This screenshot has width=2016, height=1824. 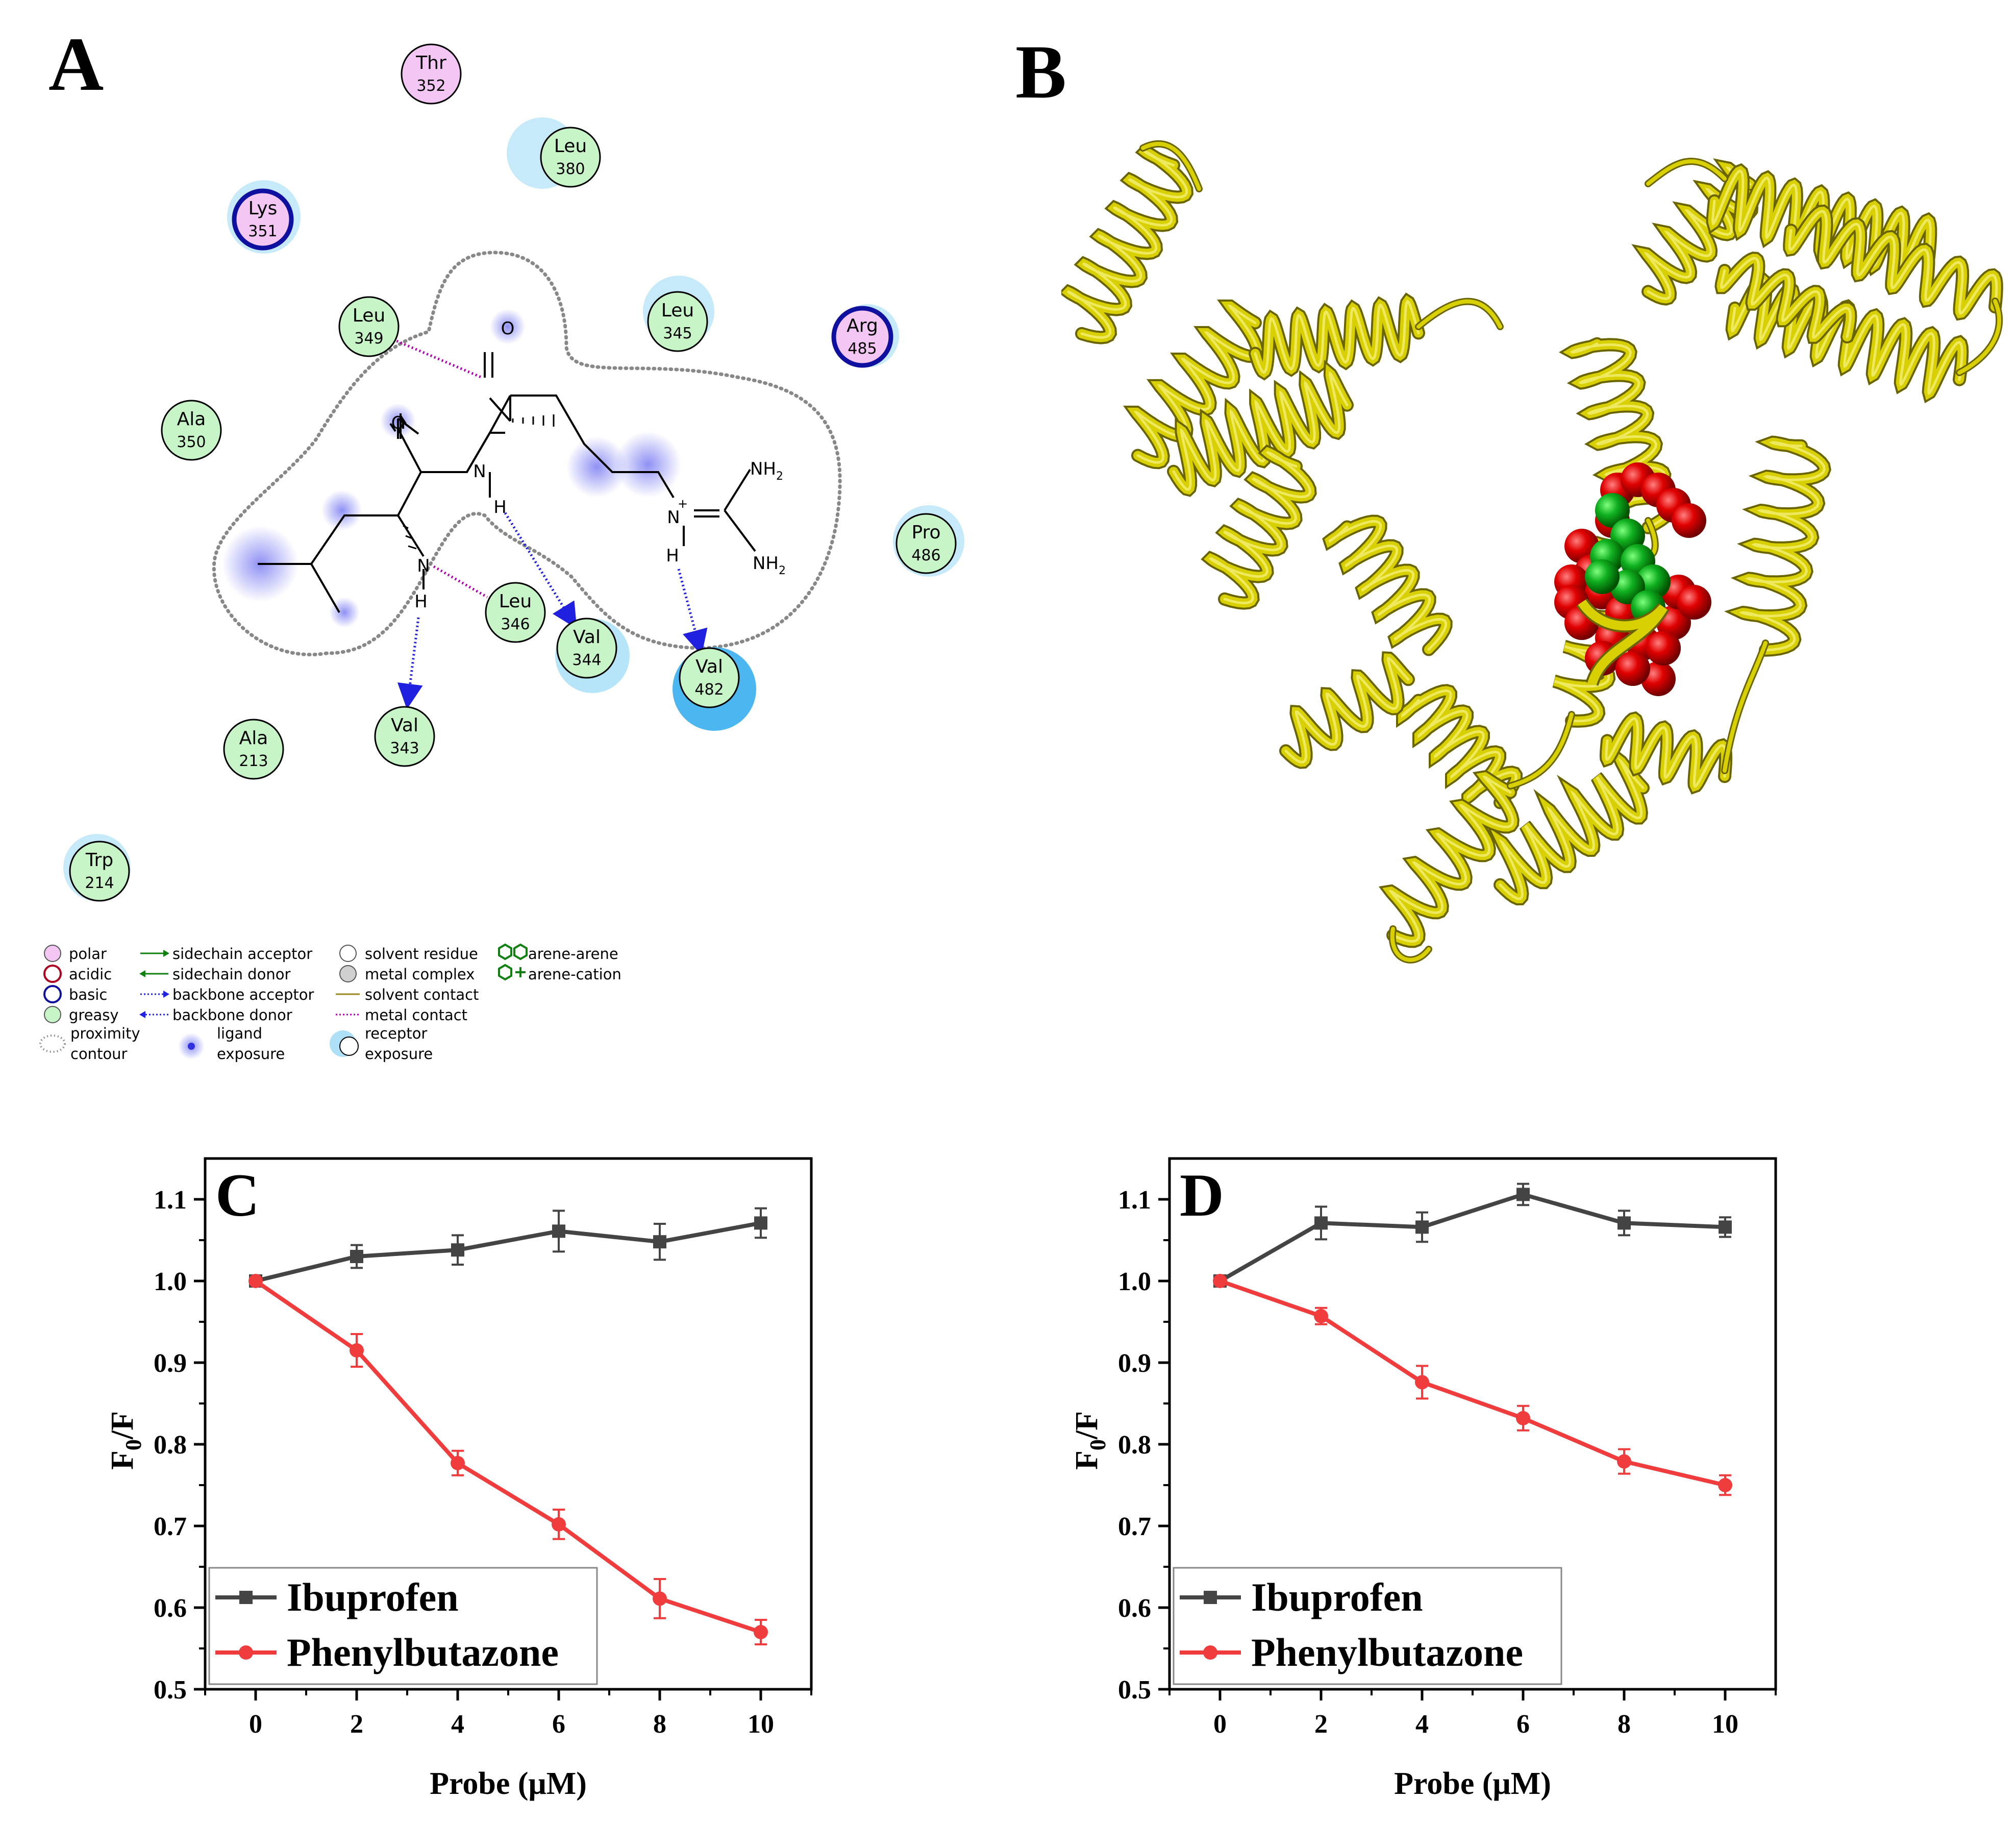 What do you see at coordinates (403, 1626) in the screenshot?
I see `legend-box` at bounding box center [403, 1626].